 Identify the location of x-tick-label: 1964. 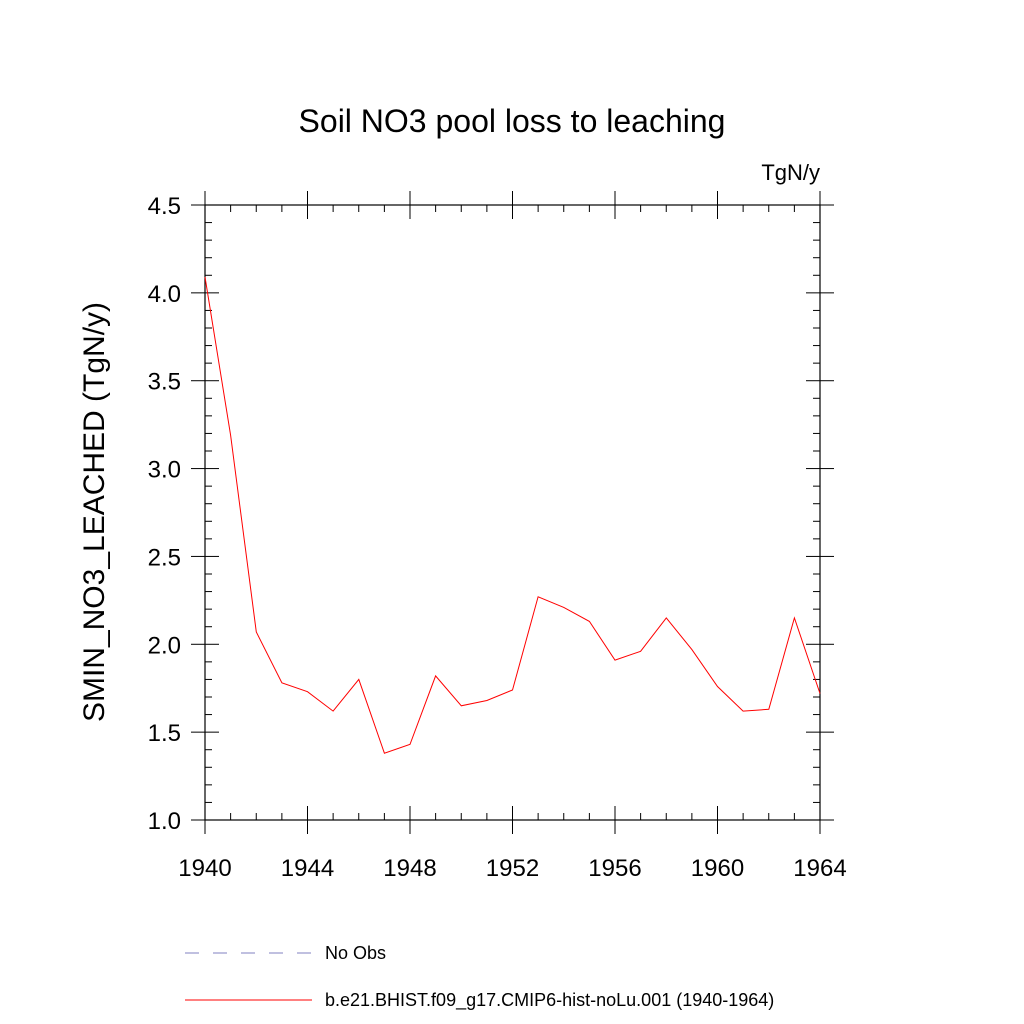
(819, 868).